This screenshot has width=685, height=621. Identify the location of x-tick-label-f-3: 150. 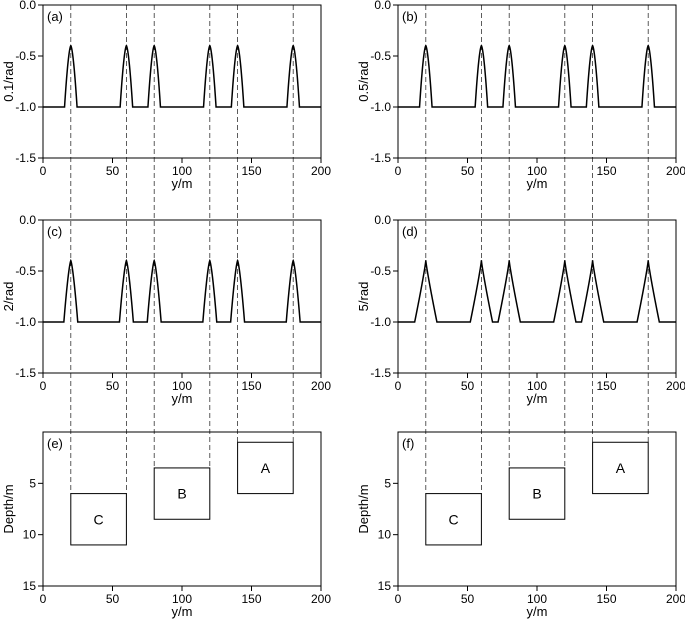
(606, 599).